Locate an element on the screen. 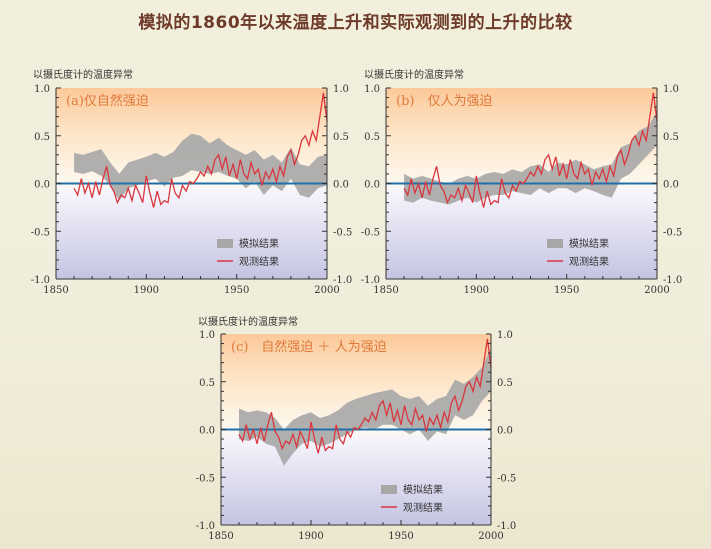 This screenshot has height=549, width=711. panel-label: (b) 仅人为强迫 is located at coordinates (444, 101).